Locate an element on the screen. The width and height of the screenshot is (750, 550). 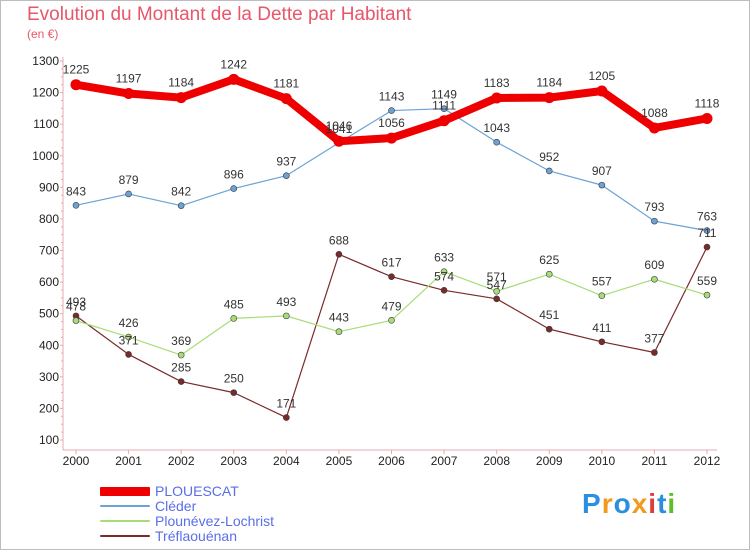
data-label-plouescat: 1205 is located at coordinates (601, 76).